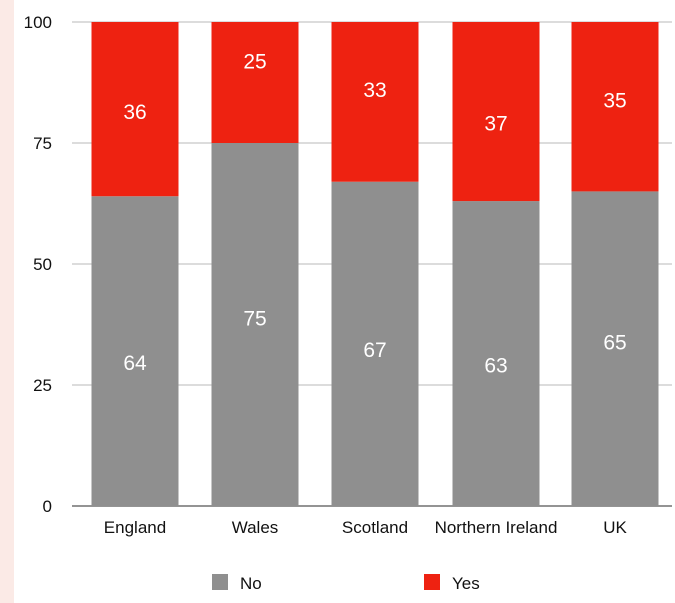 The height and width of the screenshot is (603, 675). I want to click on x-tick-label-uk: UK, so click(615, 527).